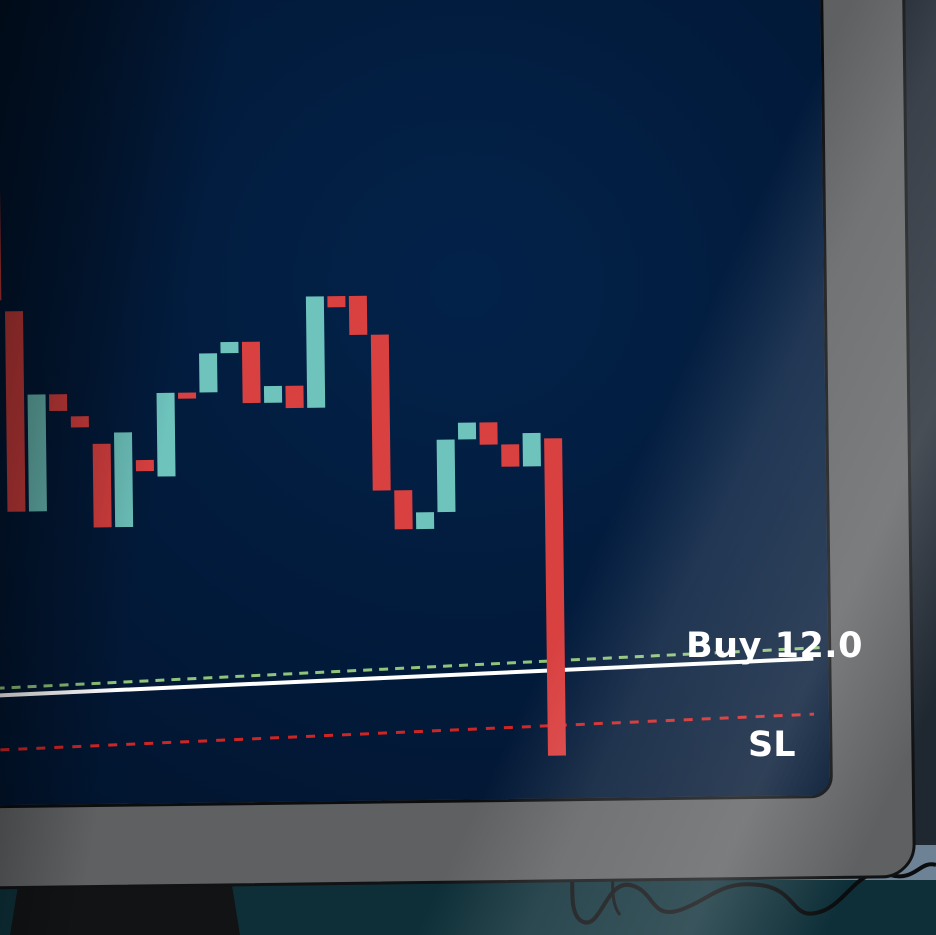 Image resolution: width=936 pixels, height=935 pixels. Describe the element at coordinates (774, 646) in the screenshot. I see `buy-order-label: Buy 12.0` at that location.